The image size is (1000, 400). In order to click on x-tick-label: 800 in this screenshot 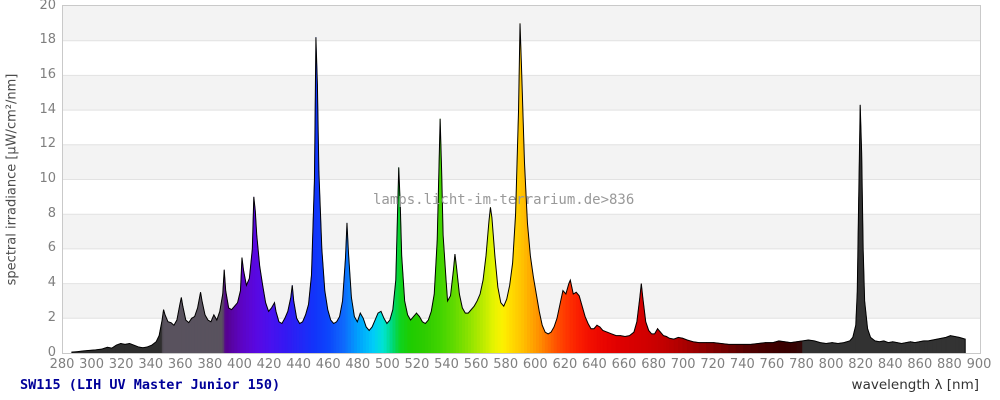, I will do `click(831, 364)`.